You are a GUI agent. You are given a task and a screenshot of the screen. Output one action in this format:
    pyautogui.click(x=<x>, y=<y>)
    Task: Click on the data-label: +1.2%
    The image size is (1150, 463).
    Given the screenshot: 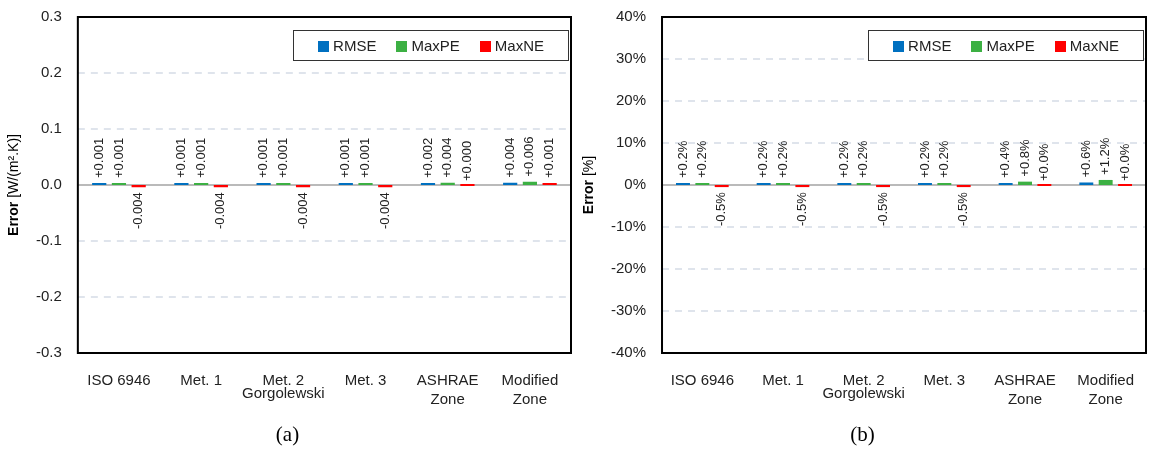 What is the action you would take?
    pyautogui.click(x=1105, y=156)
    